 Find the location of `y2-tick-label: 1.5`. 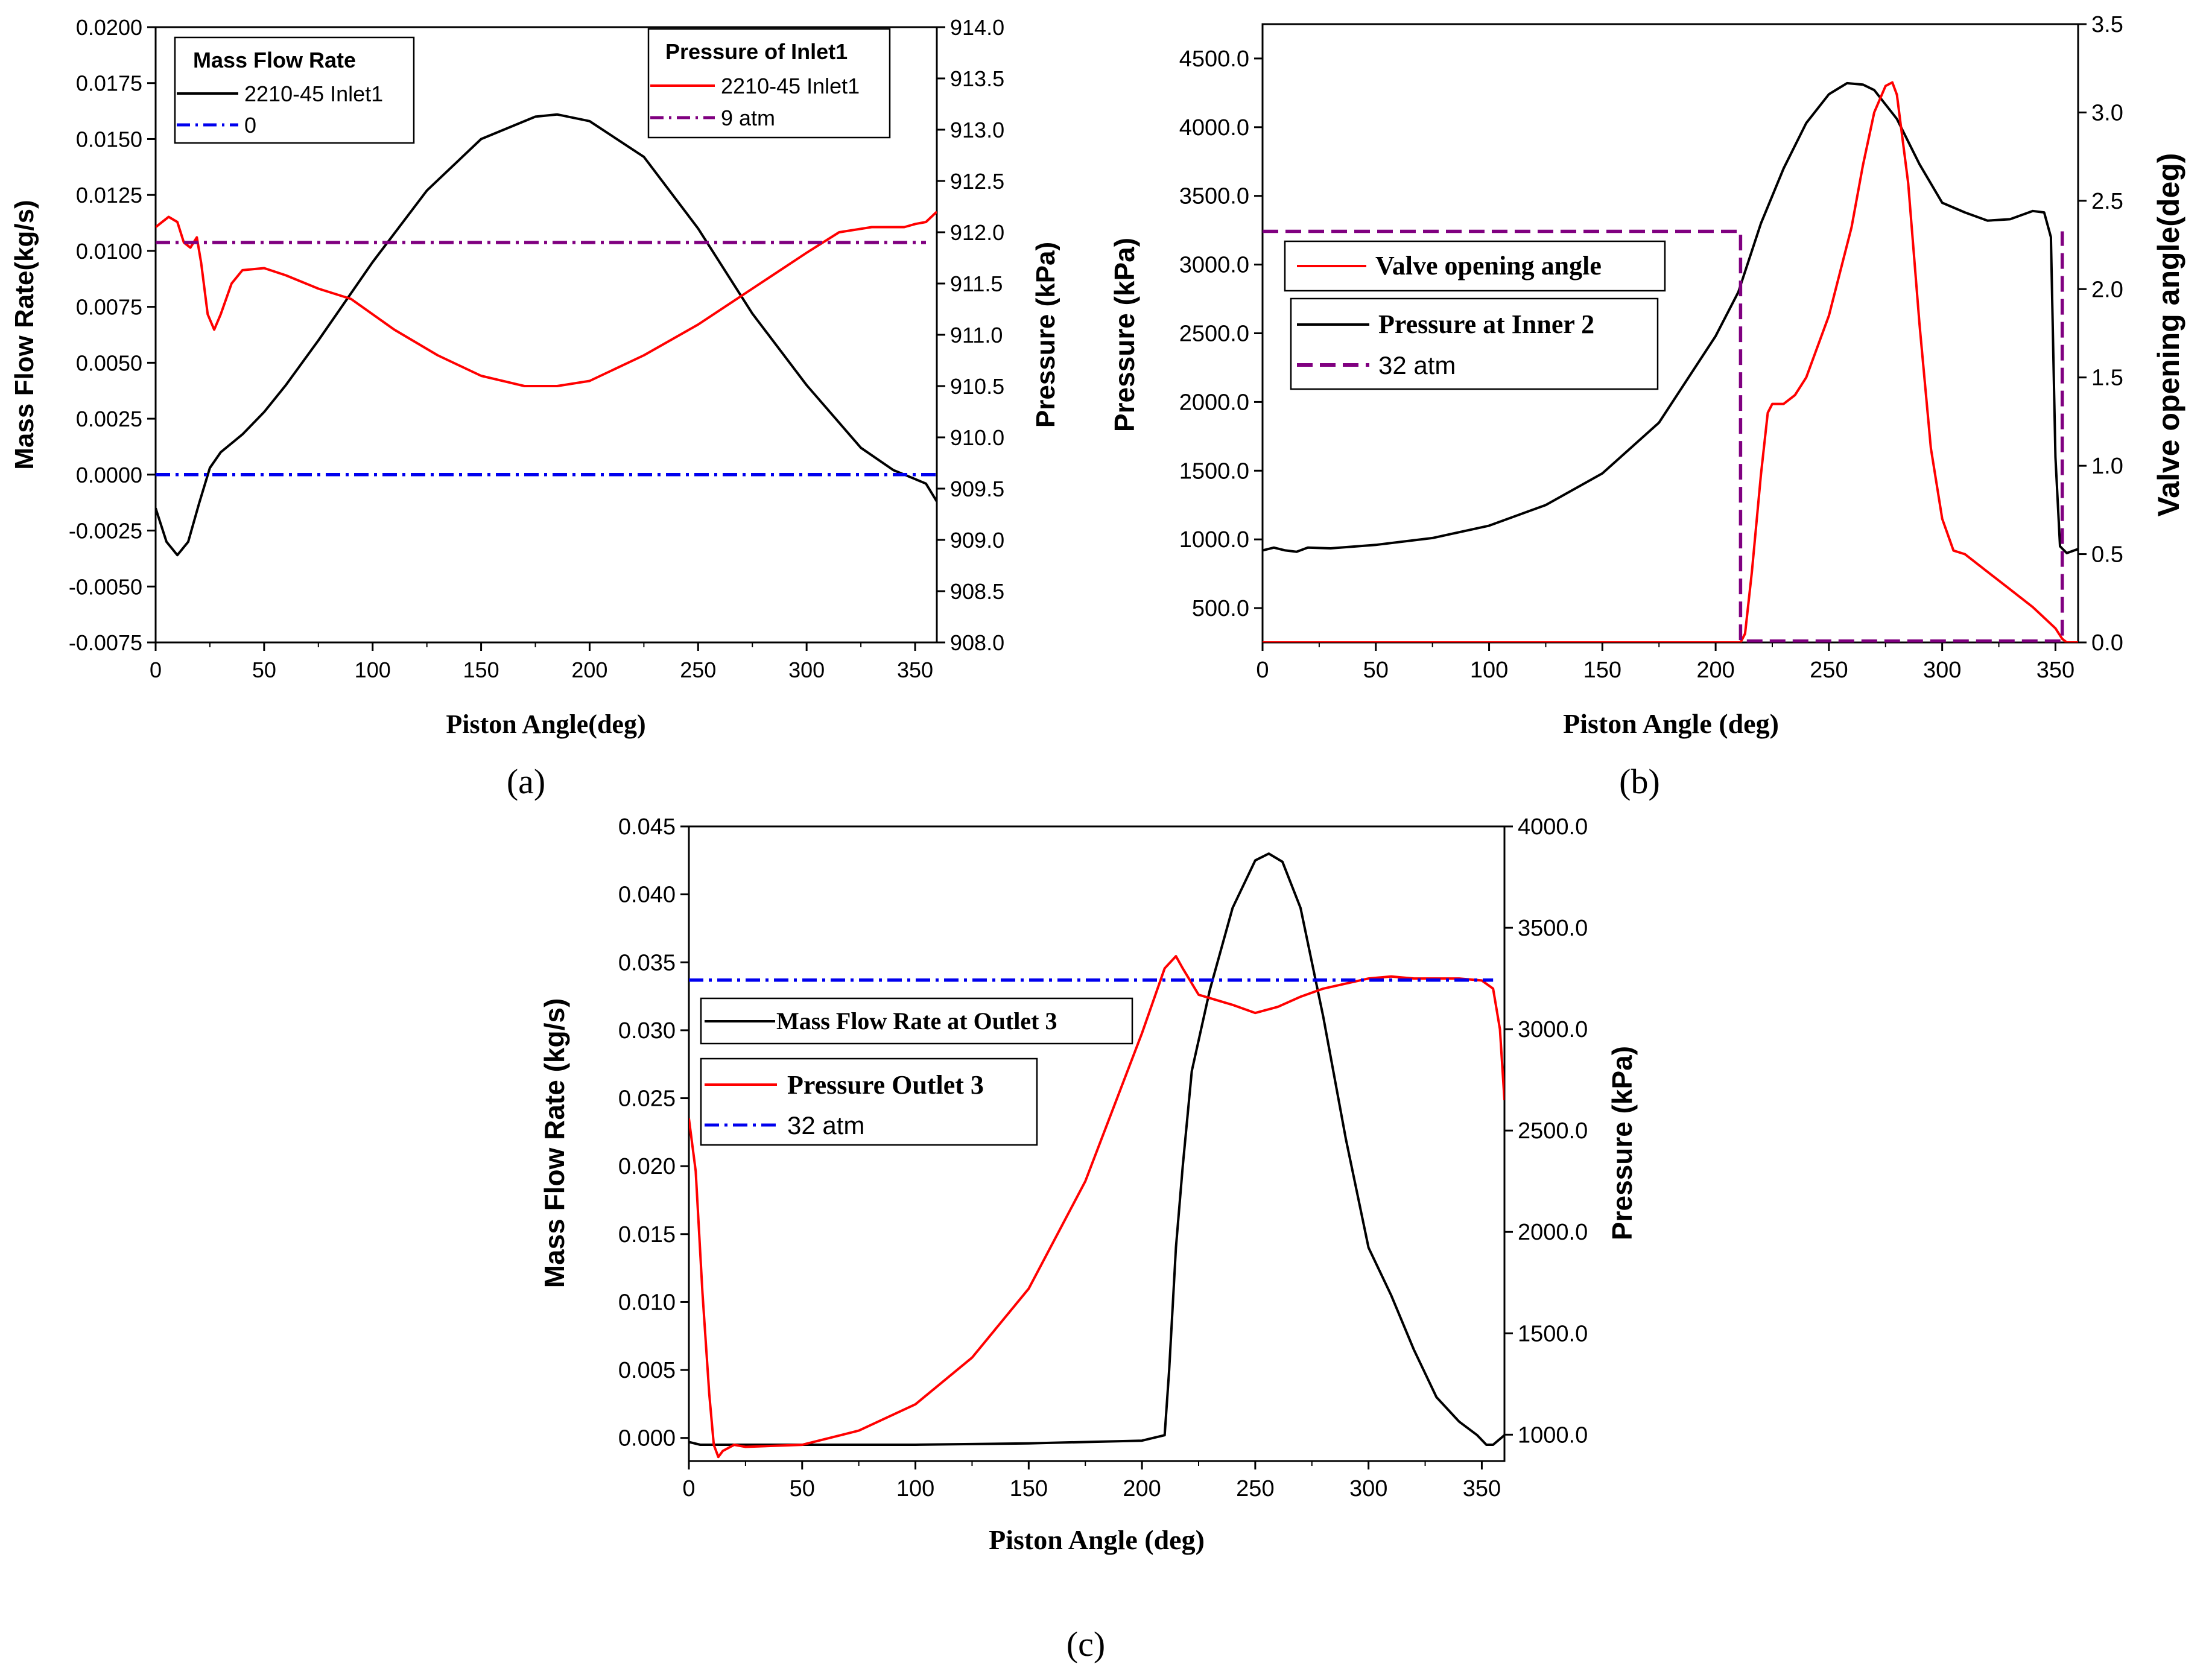

y2-tick-label: 1.5 is located at coordinates (2107, 378).